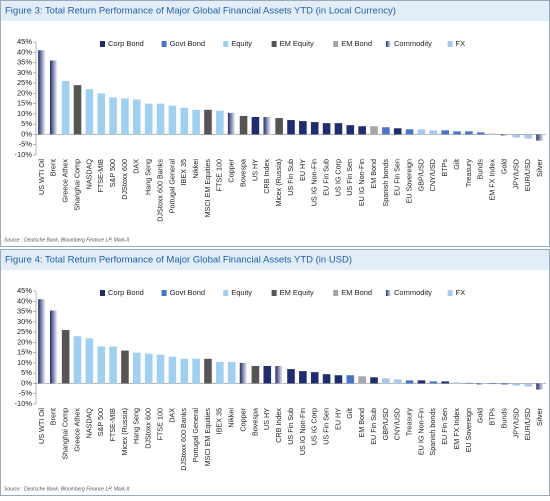 Image resolution: width=550 pixels, height=501 pixels. What do you see at coordinates (231, 170) in the screenshot?
I see `x-tick-label: Copper` at bounding box center [231, 170].